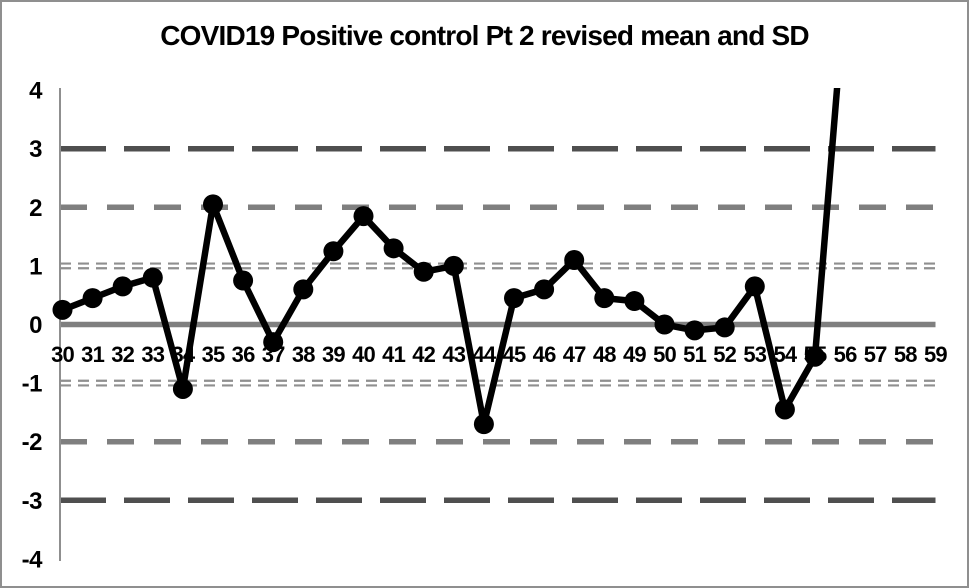 This screenshot has width=969, height=588. I want to click on x-tick-57: 57, so click(875, 354).